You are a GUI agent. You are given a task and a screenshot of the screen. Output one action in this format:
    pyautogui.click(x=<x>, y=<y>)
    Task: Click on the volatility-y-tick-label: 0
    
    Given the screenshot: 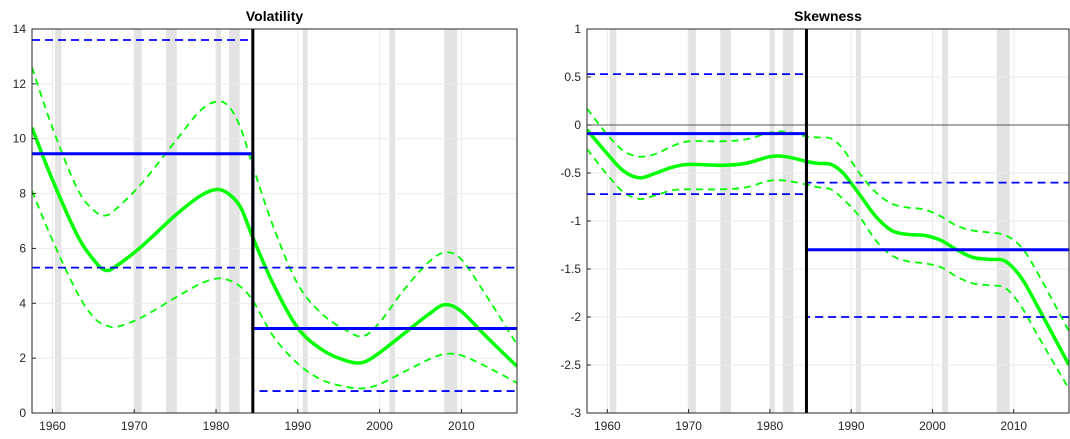 What is the action you would take?
    pyautogui.click(x=22, y=413)
    